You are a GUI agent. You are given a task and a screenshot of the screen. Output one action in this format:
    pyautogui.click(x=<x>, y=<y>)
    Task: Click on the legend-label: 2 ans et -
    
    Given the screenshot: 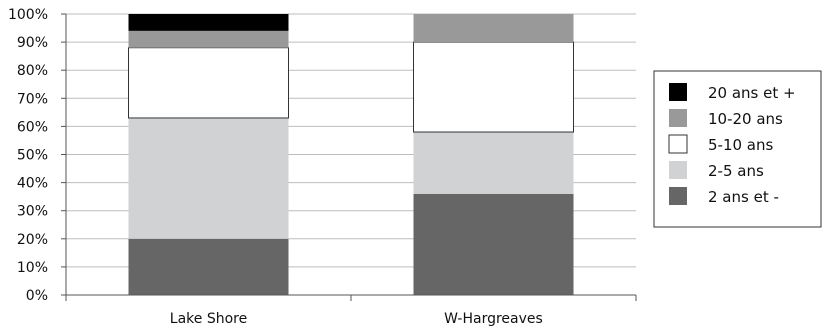 What is the action you would take?
    pyautogui.click(x=743, y=197)
    